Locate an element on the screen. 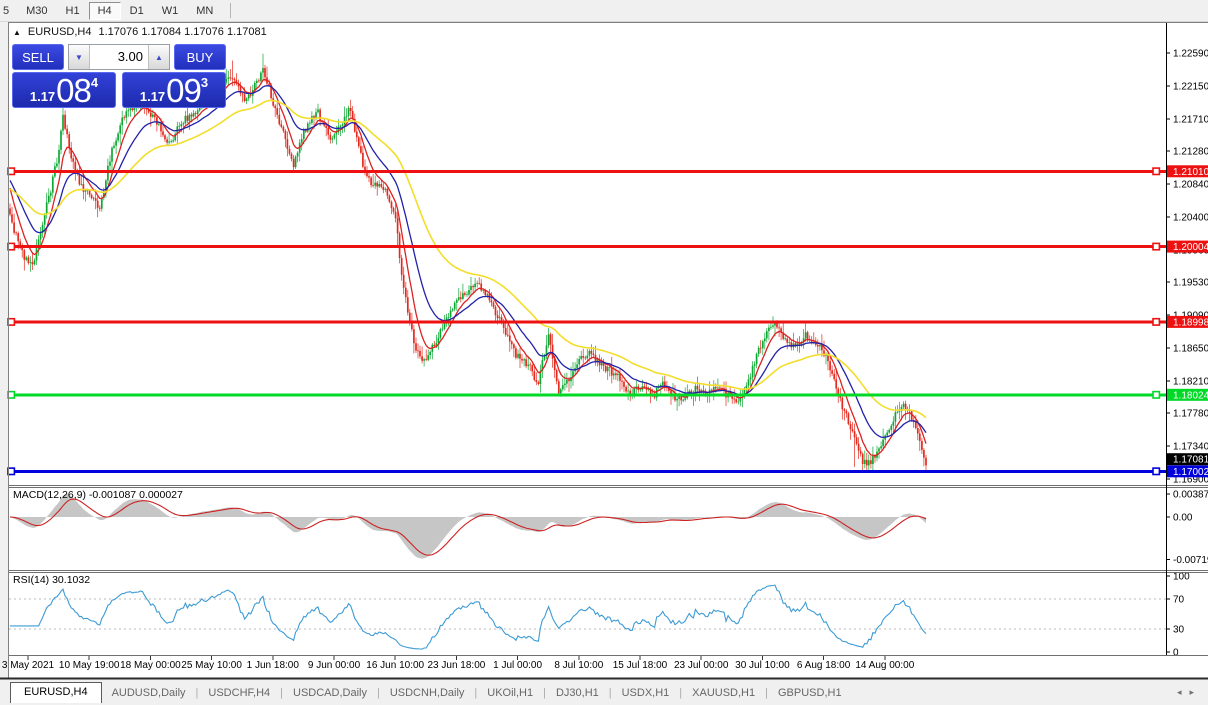 This screenshot has height=705, width=1208. timeframe-button-h4: H4 is located at coordinates (104, 10).